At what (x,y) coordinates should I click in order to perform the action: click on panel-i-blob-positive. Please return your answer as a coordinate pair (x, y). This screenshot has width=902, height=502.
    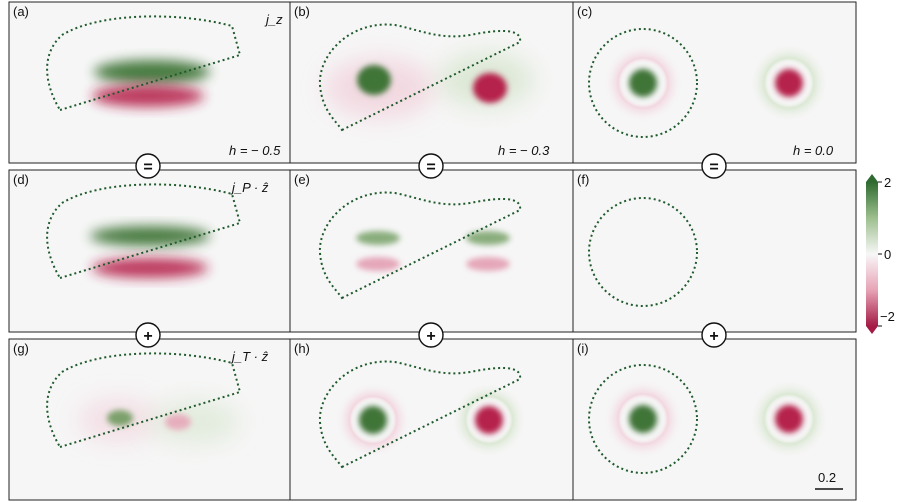
    Looking at the image, I should click on (643, 419).